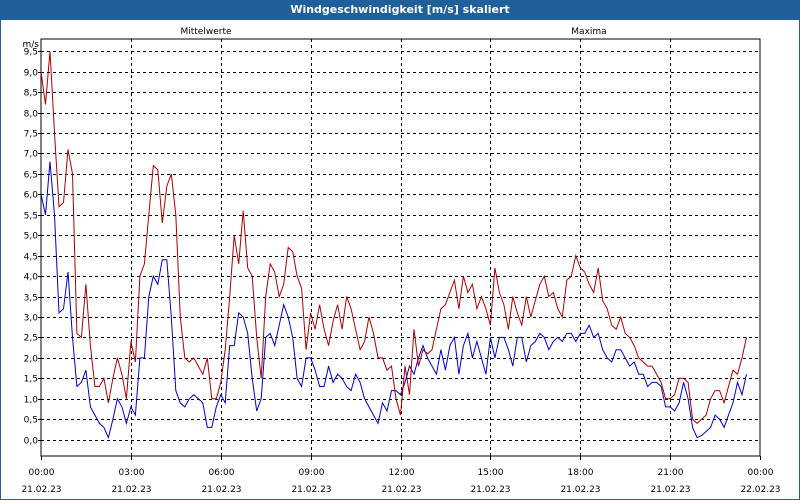 Image resolution: width=800 pixels, height=503 pixels. I want to click on y-tick-label: 4,5, so click(31, 258).